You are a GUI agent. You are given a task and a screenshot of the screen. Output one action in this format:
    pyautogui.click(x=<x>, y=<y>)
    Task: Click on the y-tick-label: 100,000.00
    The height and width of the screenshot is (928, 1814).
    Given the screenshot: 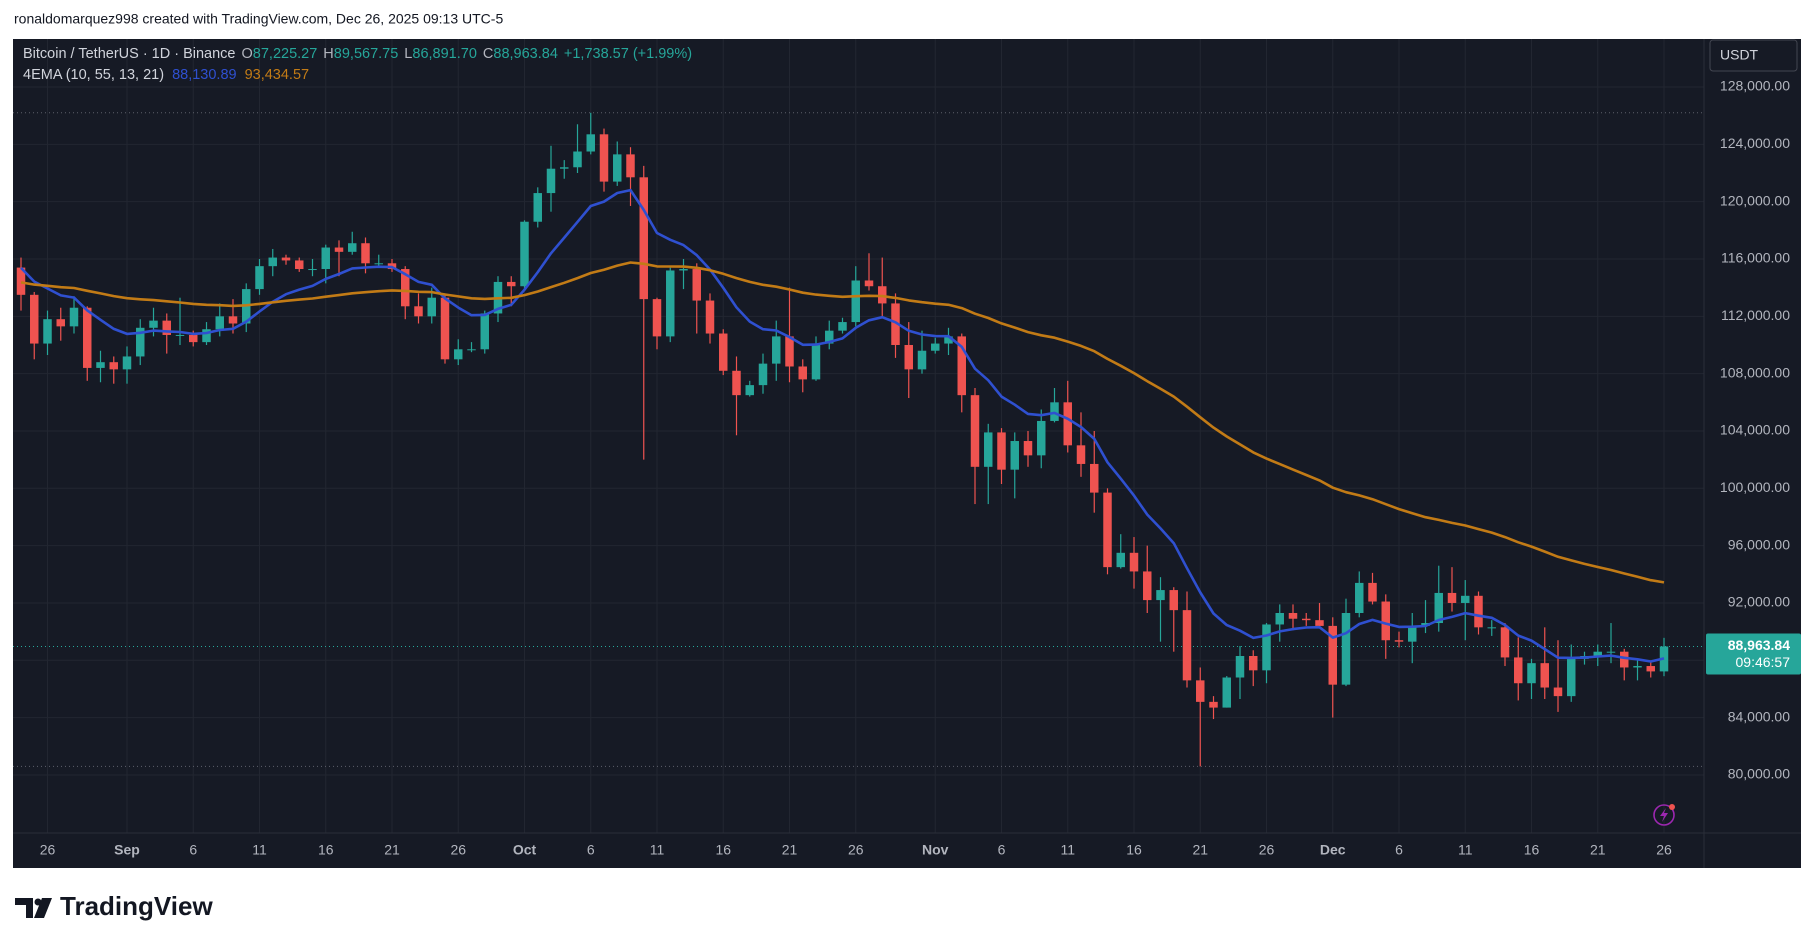 What is the action you would take?
    pyautogui.click(x=1755, y=487)
    